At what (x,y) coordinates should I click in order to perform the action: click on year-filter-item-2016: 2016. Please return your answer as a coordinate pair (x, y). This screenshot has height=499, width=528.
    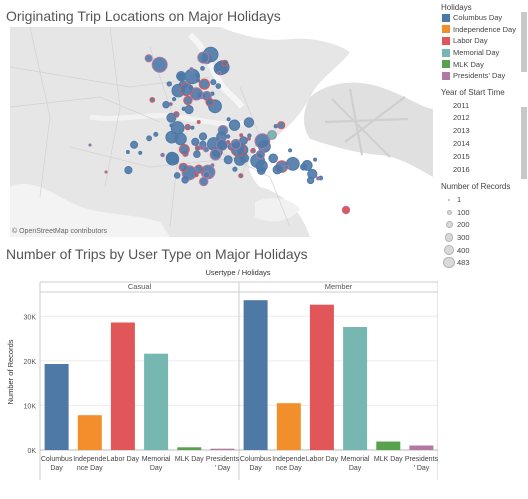
    Looking at the image, I should click on (461, 169).